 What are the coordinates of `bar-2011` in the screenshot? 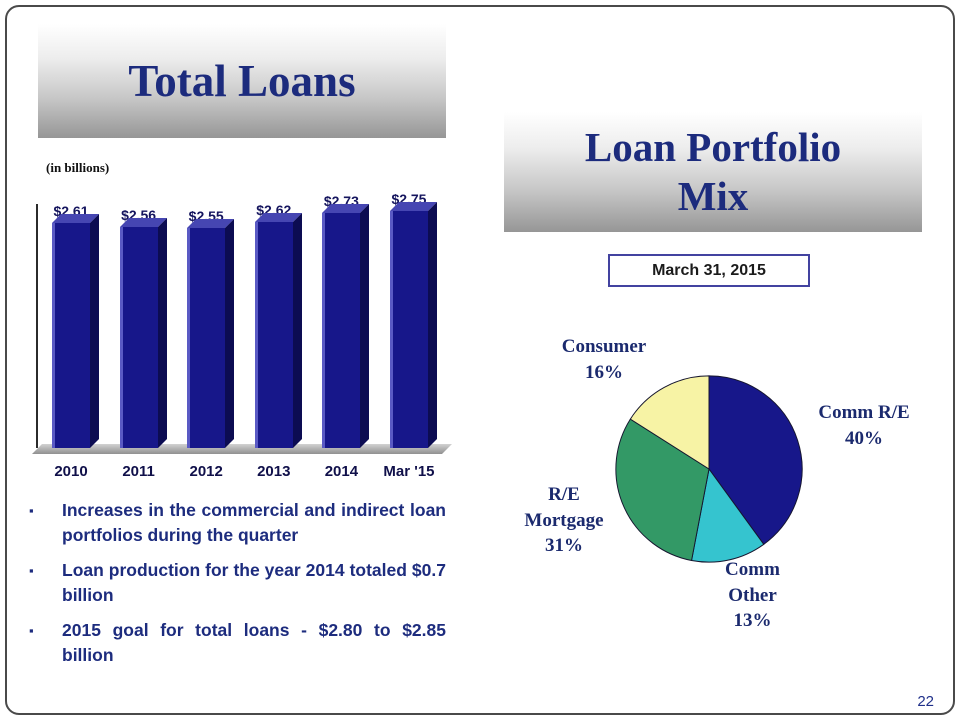 It's located at (138, 337).